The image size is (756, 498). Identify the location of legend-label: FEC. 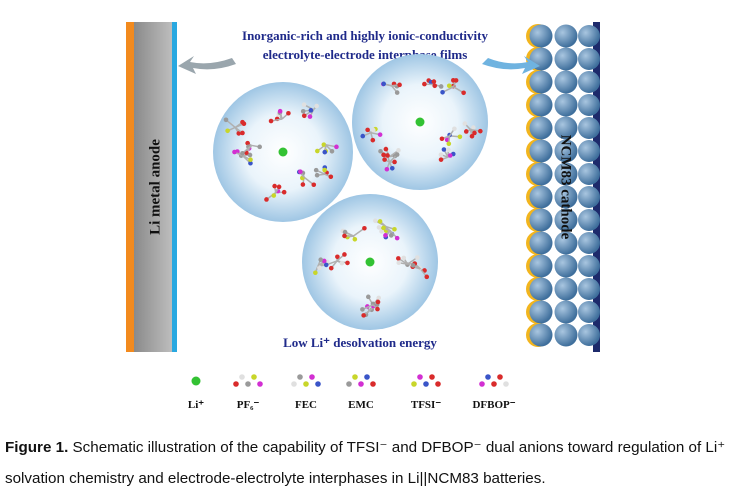
(306, 405).